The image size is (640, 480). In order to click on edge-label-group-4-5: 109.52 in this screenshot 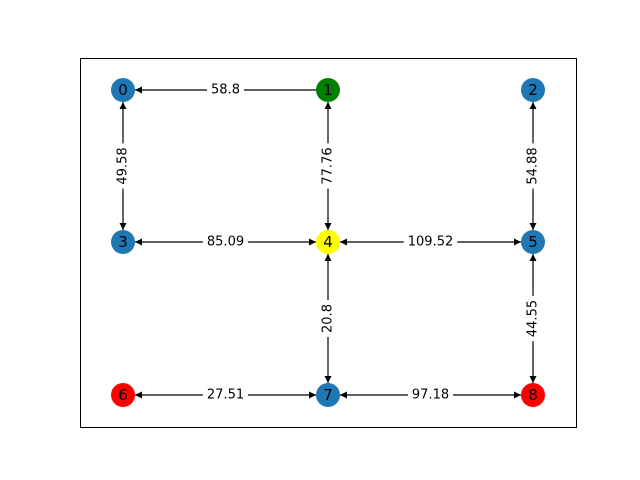, I will do `click(430, 242)`.